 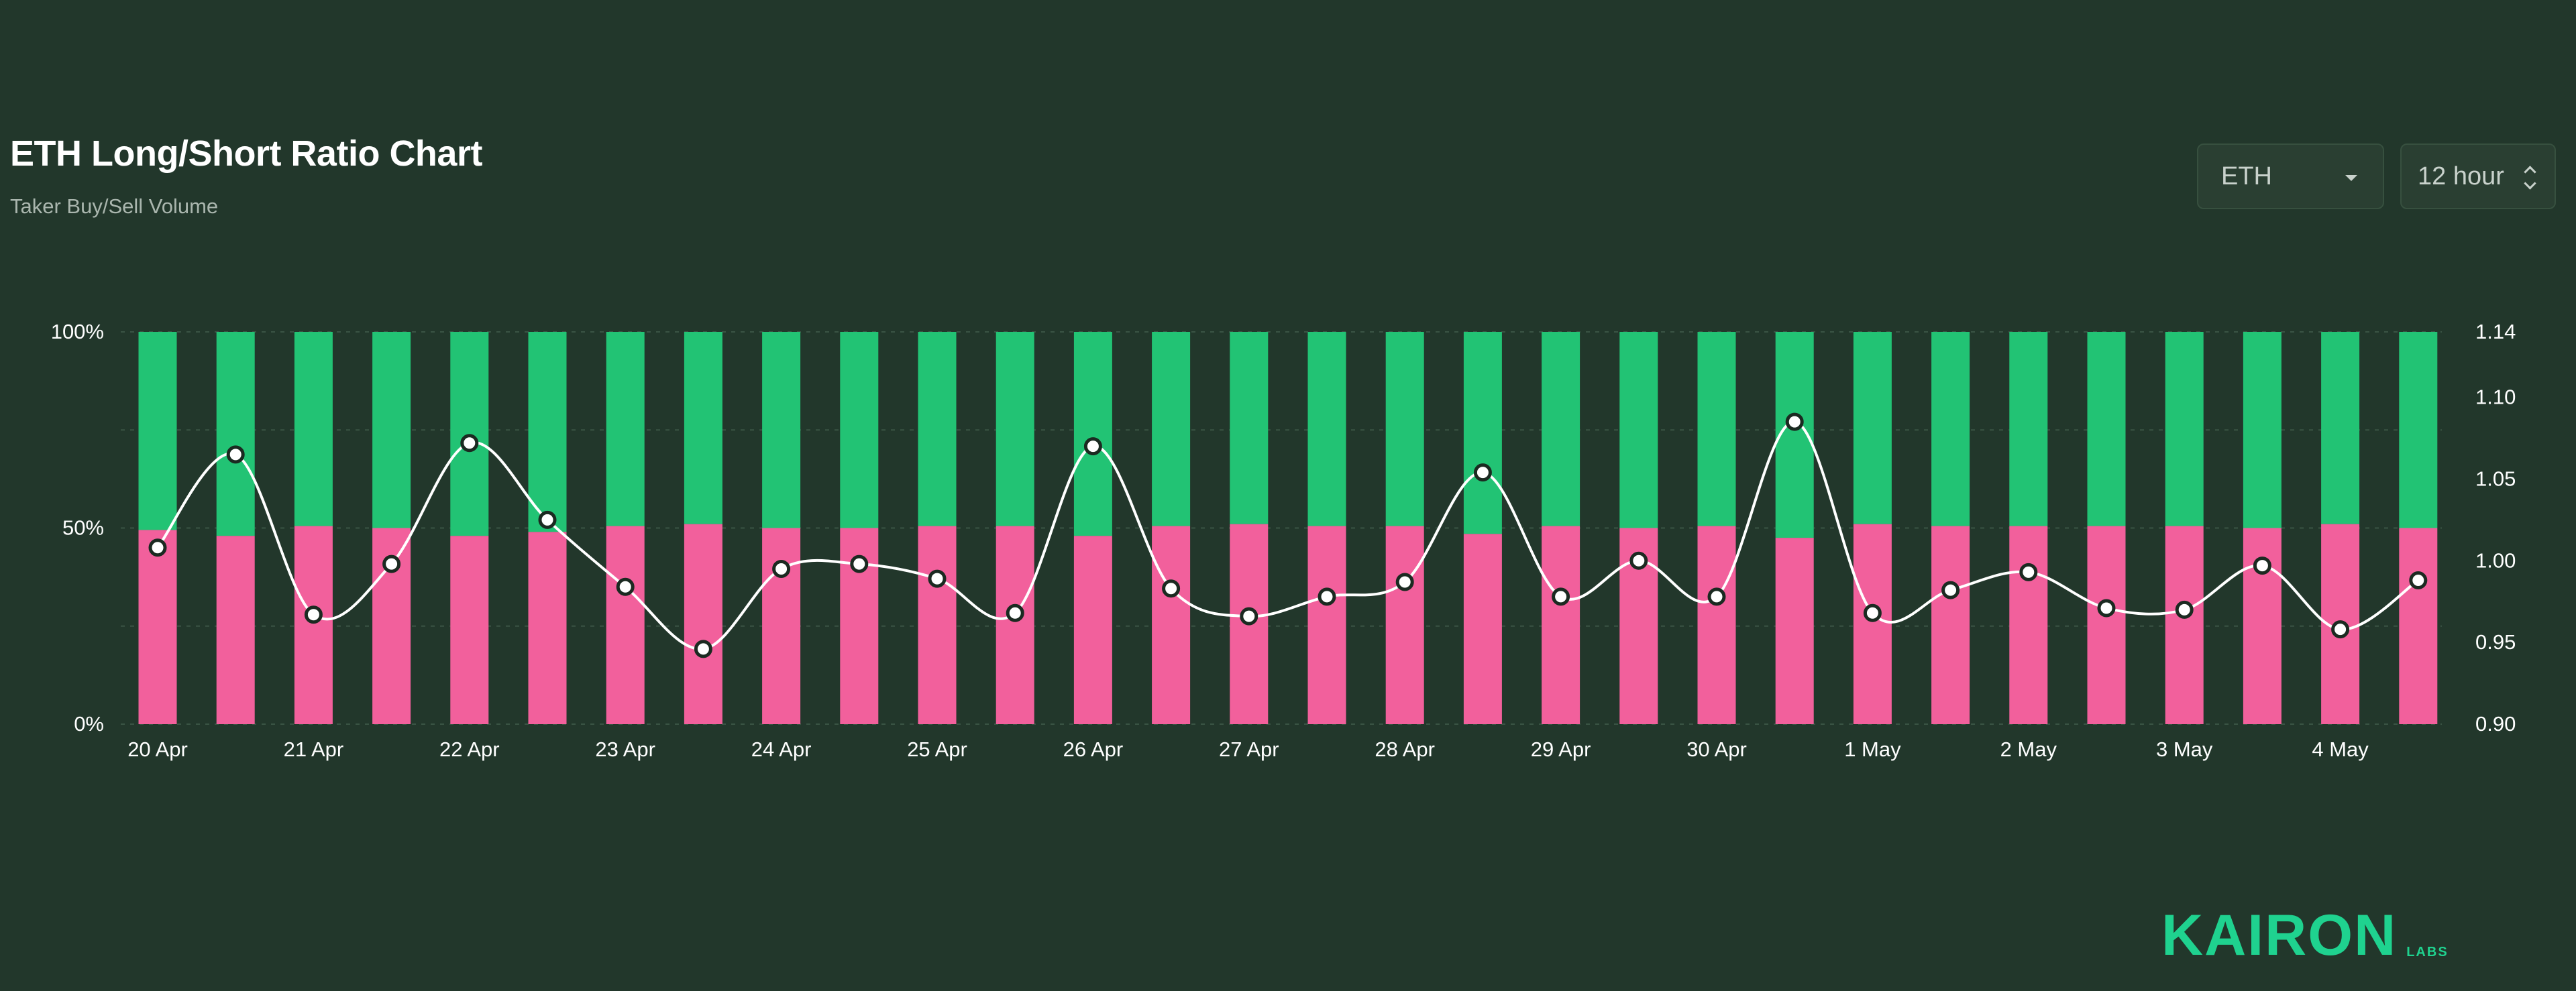 What do you see at coordinates (2495, 560) in the screenshot?
I see `y-right-tick-label: 1.00` at bounding box center [2495, 560].